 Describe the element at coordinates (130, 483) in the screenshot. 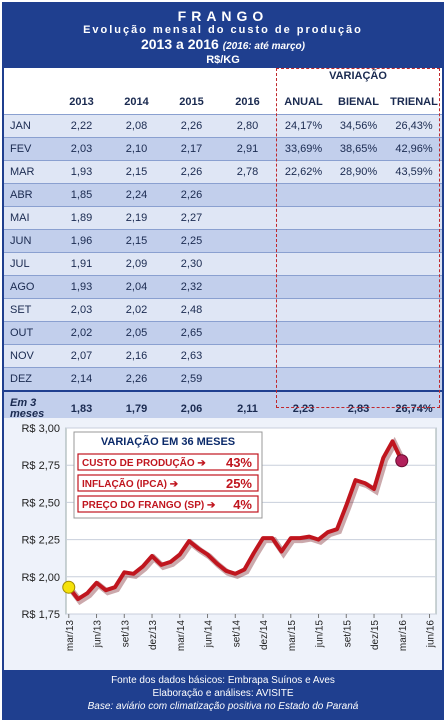

I see `annotation-item-label: INFLAÇÃO (IPCA) ➔` at that location.